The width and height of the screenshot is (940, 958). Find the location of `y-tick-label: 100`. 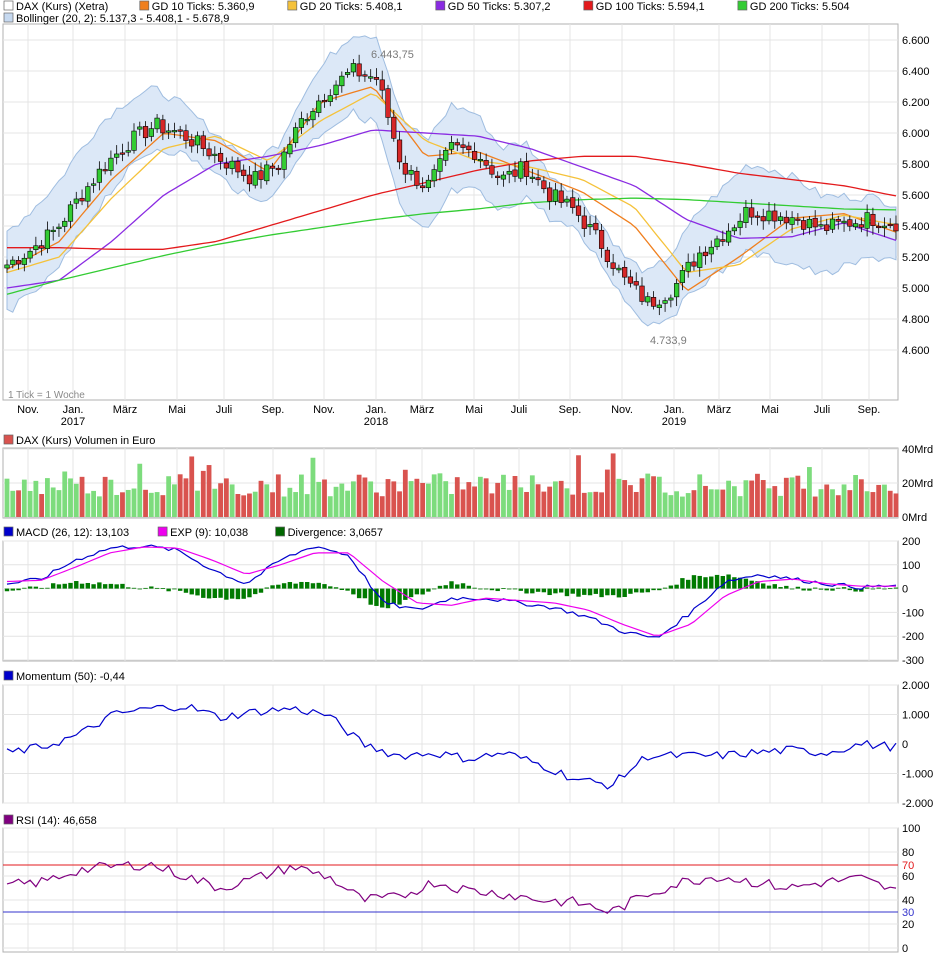

y-tick-label: 100 is located at coordinates (911, 829).